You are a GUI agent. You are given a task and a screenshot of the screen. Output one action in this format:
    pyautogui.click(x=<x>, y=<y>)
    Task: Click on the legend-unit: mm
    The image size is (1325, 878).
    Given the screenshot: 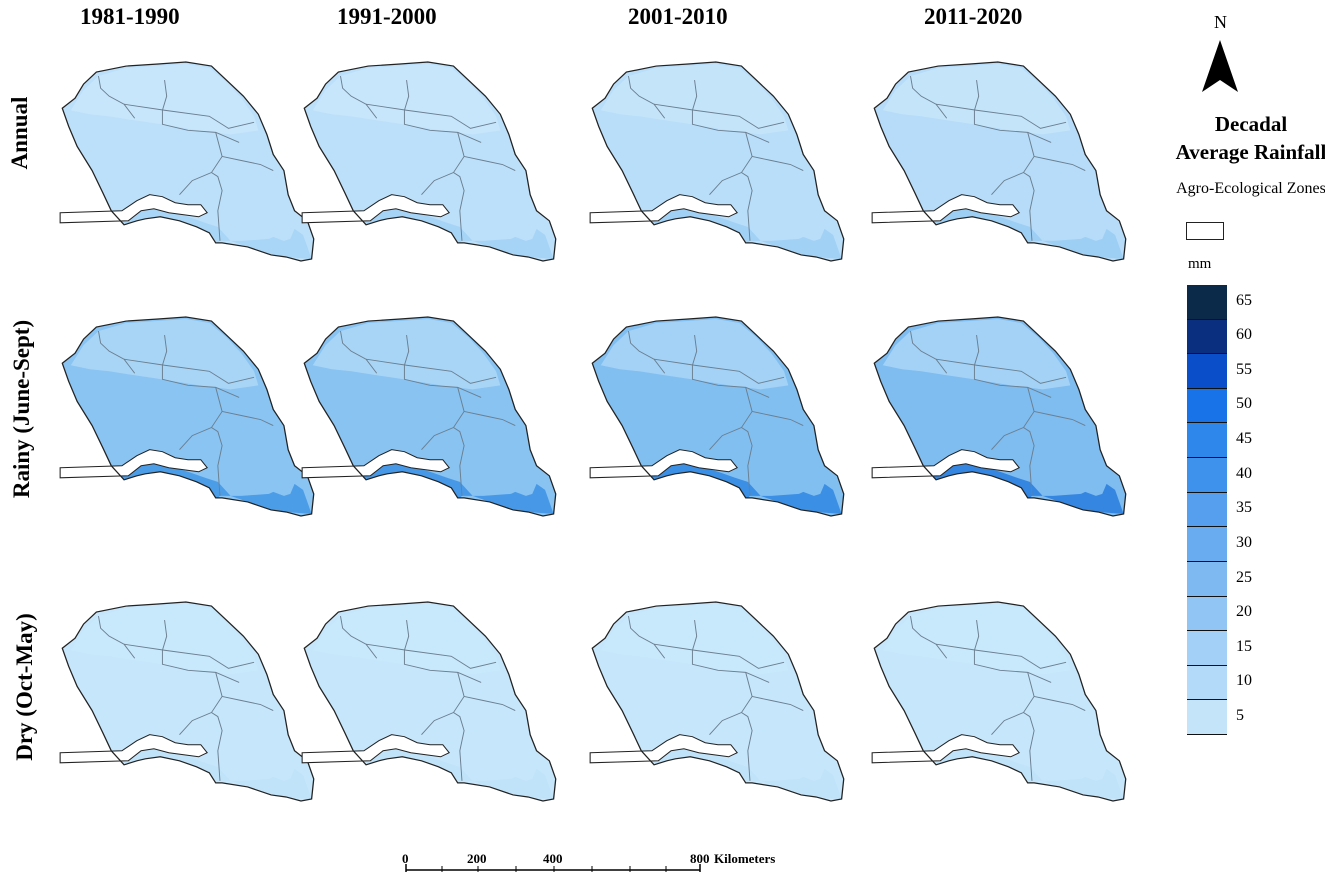 What is the action you would take?
    pyautogui.click(x=1200, y=264)
    